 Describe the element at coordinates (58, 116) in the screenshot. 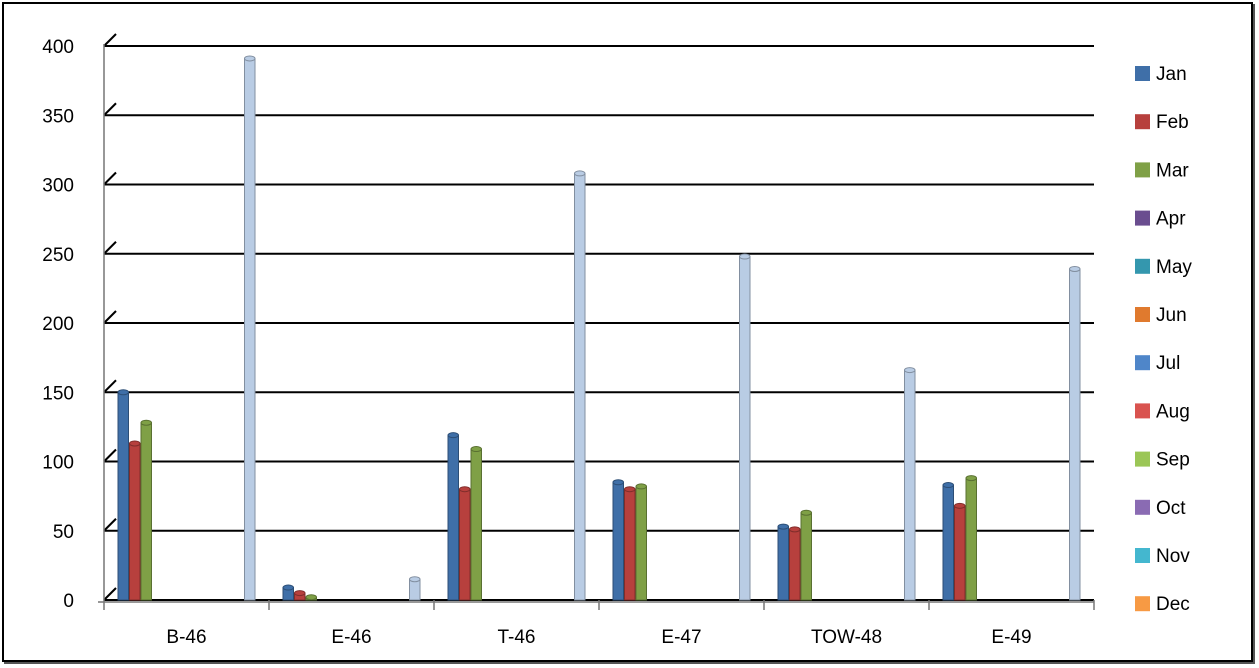

I see `y-tick-label: 350` at that location.